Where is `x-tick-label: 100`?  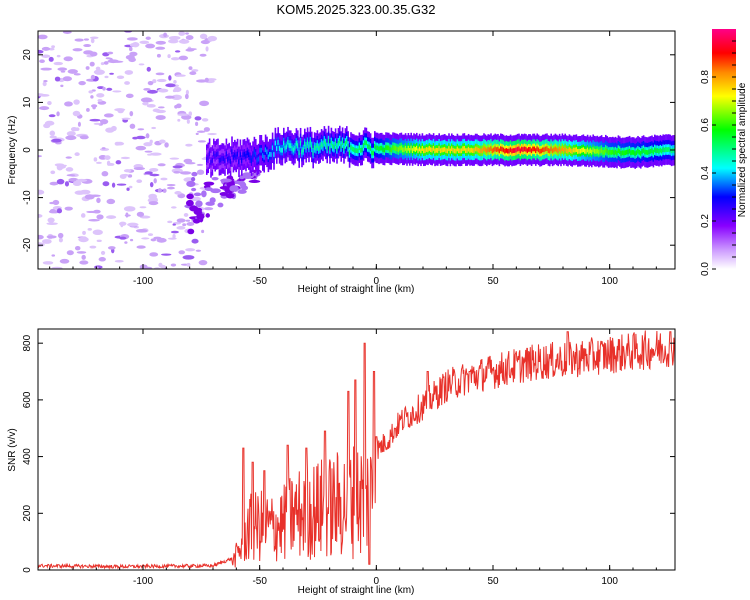 x-tick-label: 100 is located at coordinates (609, 281).